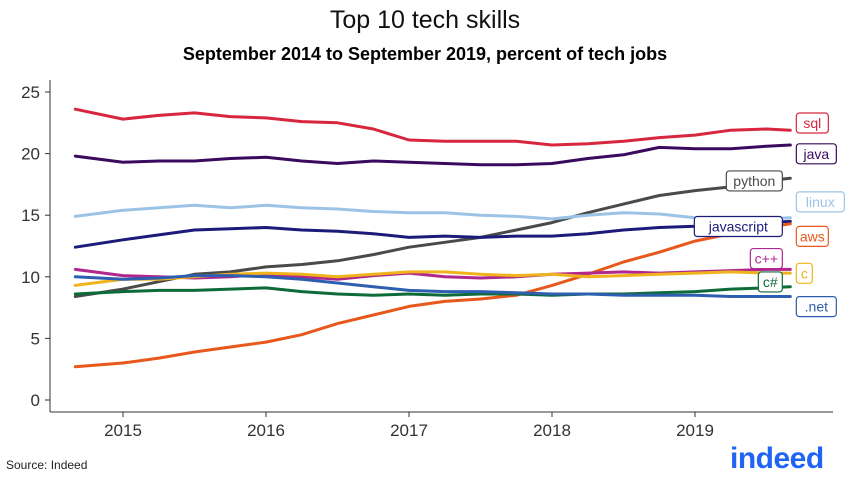 Image resolution: width=850 pixels, height=484 pixels. Describe the element at coordinates (432, 155) in the screenshot. I see `series-line-java` at that location.